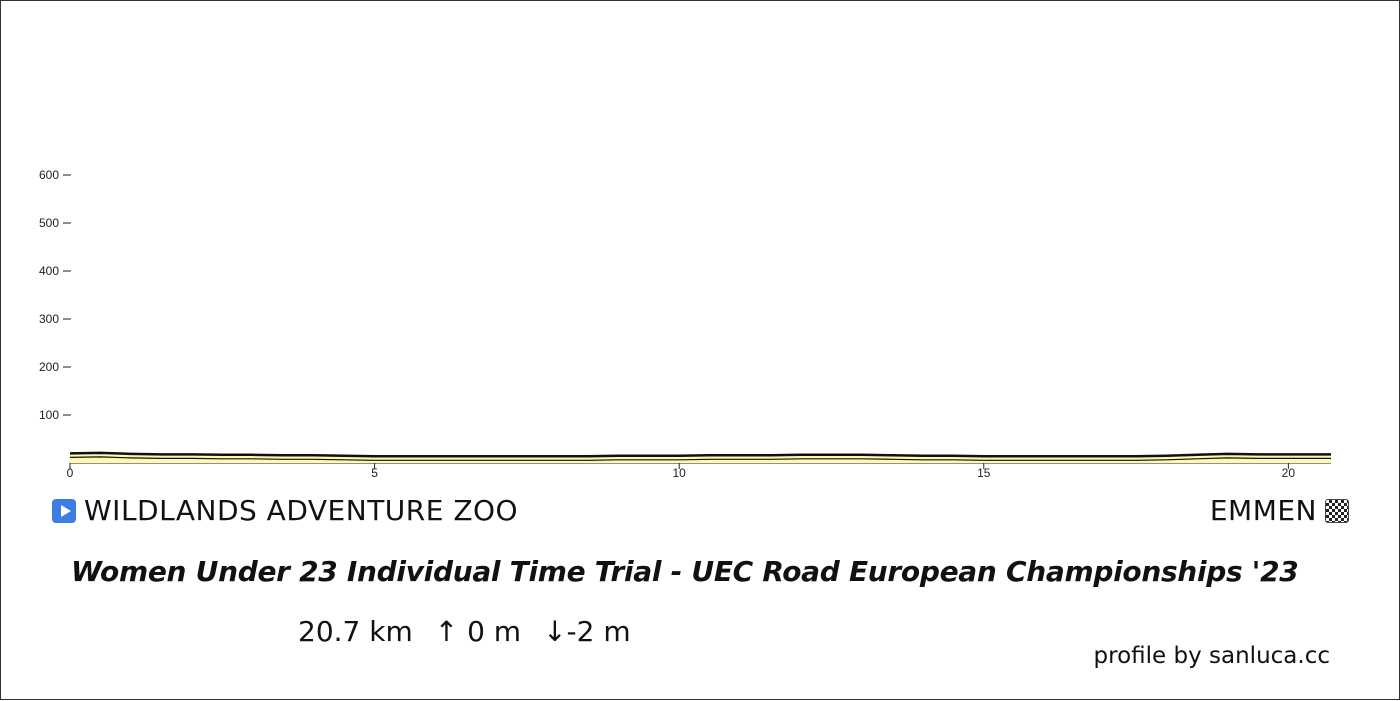  Describe the element at coordinates (355, 631) in the screenshot. I see `distance-stat: 20.7 km` at that location.